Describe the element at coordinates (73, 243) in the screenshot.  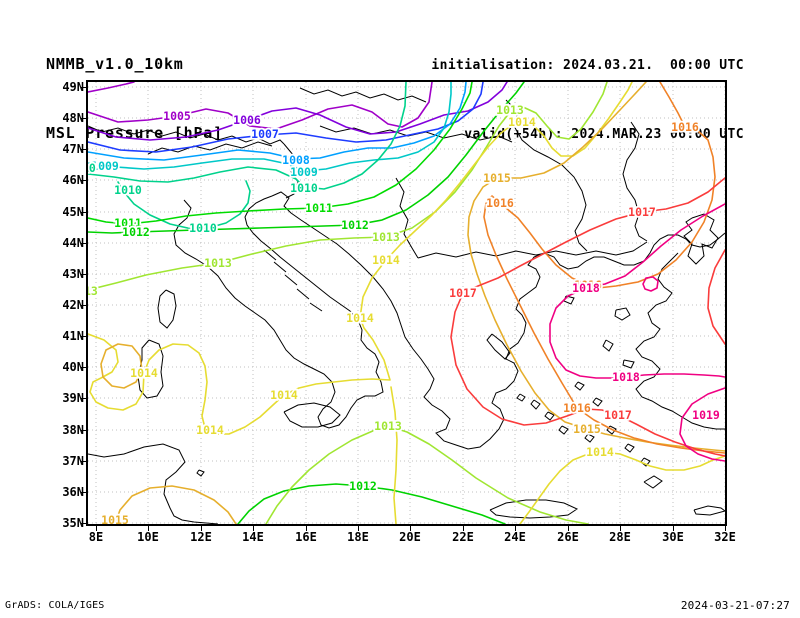
I see `lat-label: 44N` at that location.